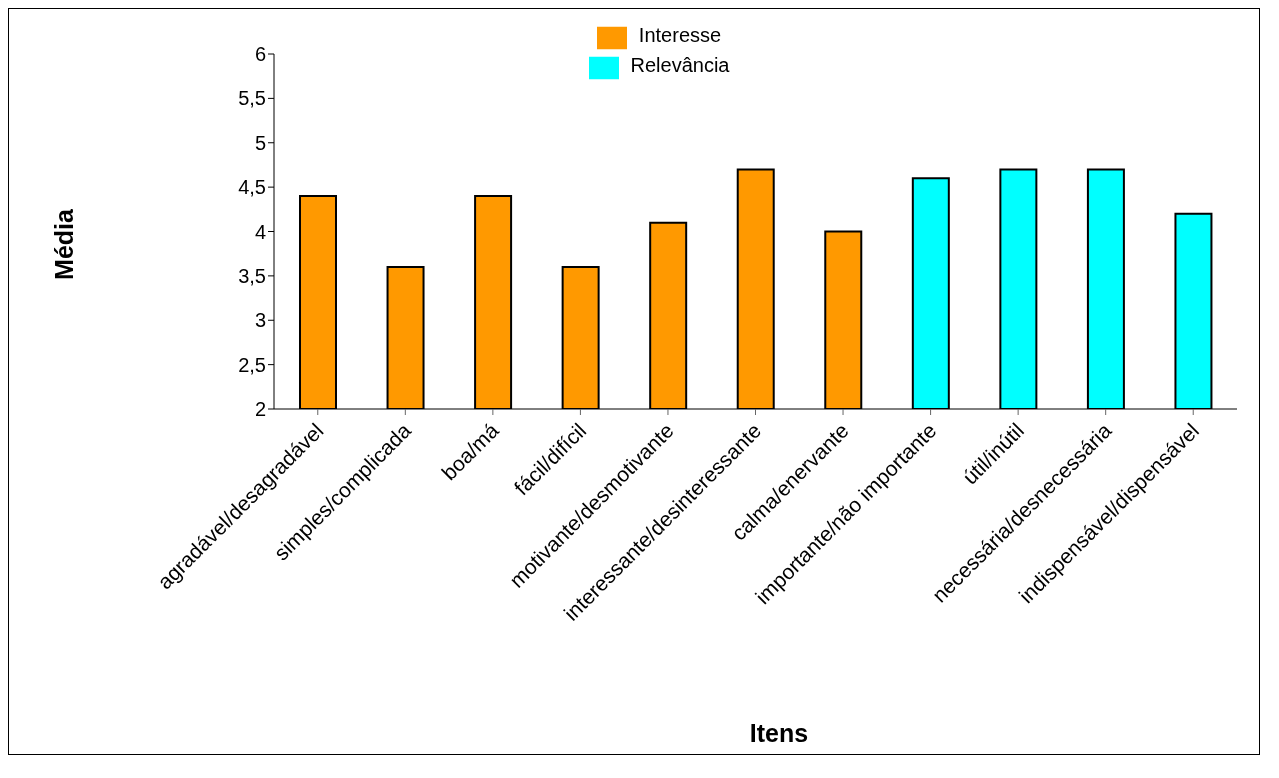 The image size is (1279, 778). Describe the element at coordinates (680, 35) in the screenshot. I see `legend-label: Interesse` at that location.